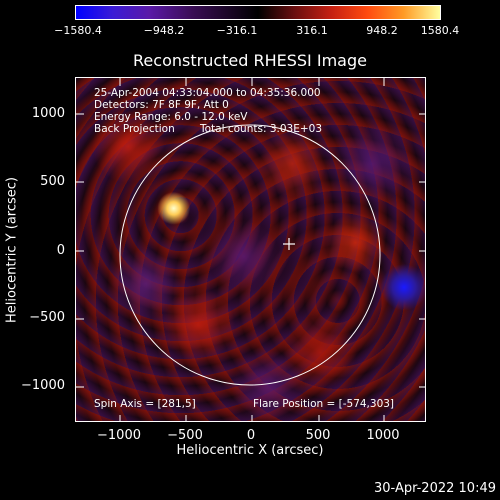  I want to click on info-energy-range: Energy Range: 6.0 - 12.0 keV, so click(171, 117).